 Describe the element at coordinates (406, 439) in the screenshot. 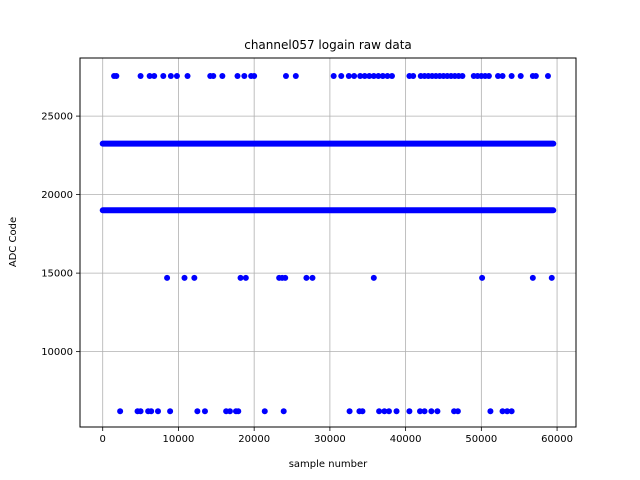

I see `x-tick-label: 40000` at that location.